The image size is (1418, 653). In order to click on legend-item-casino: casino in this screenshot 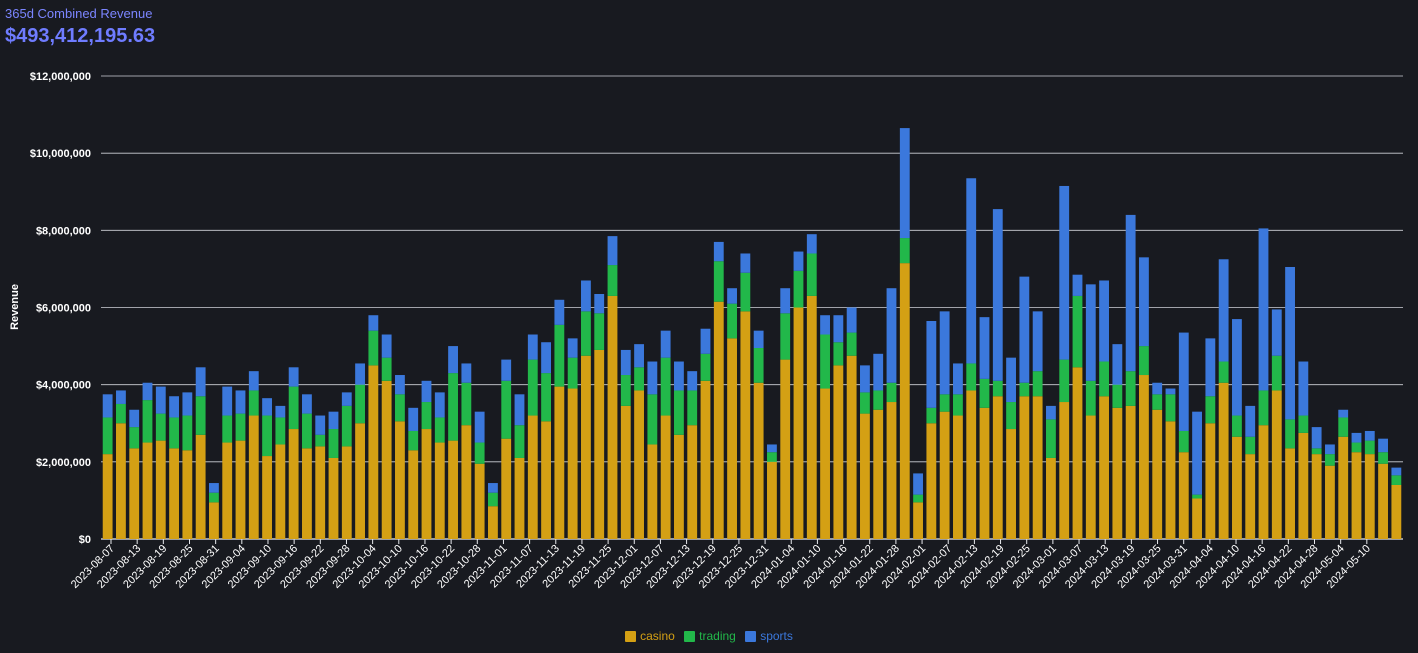, I will do `click(650, 636)`.